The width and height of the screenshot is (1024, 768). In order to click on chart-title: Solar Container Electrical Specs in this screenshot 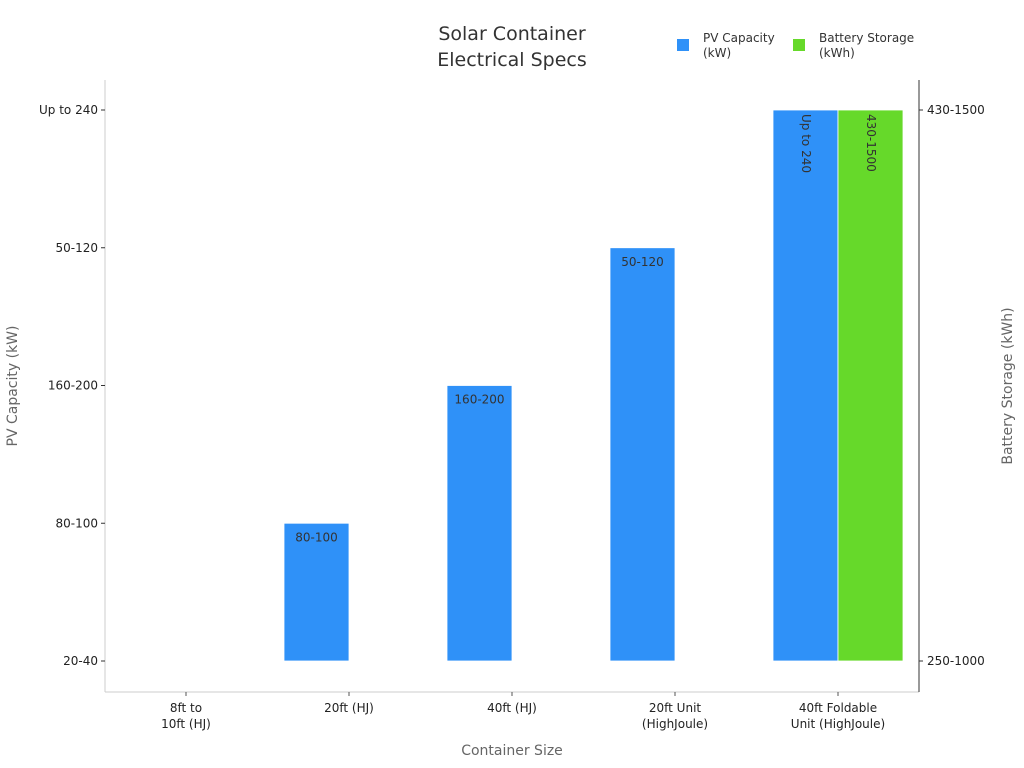, I will do `click(512, 47)`.